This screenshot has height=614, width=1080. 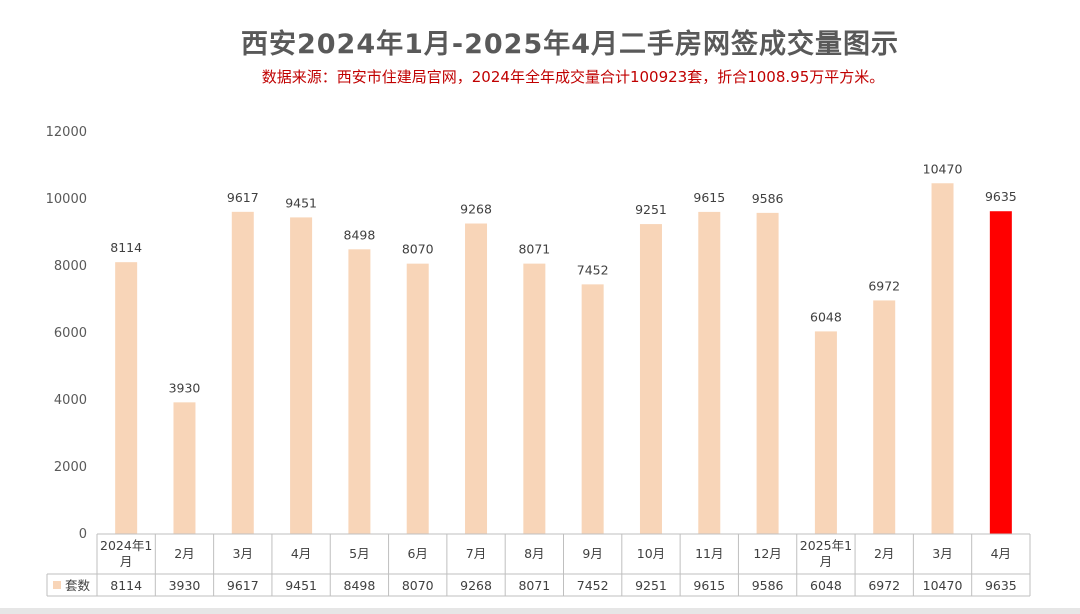 What do you see at coordinates (709, 197) in the screenshot?
I see `data-label: 9615` at bounding box center [709, 197].